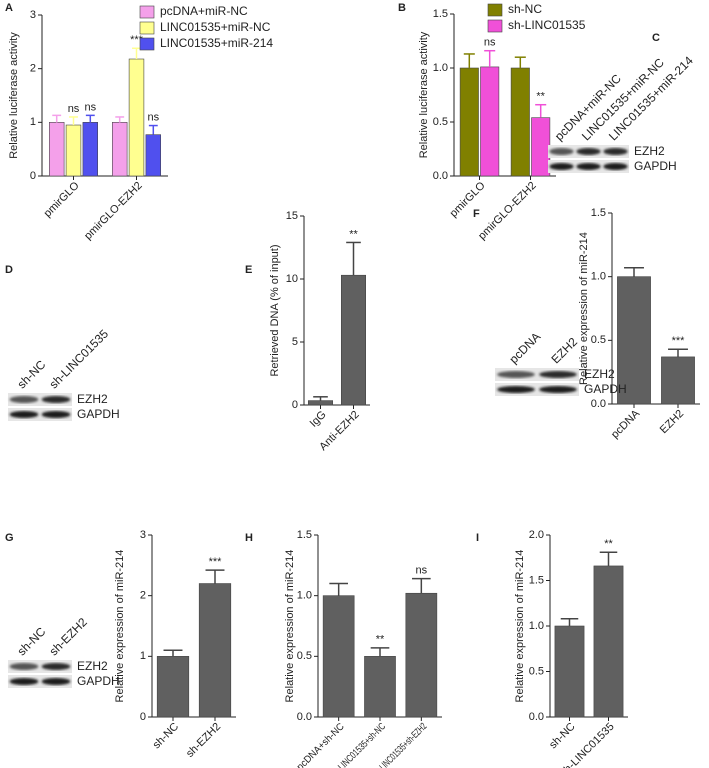  I want to click on legend-label: LINC01535+miR-214, so click(216, 43).